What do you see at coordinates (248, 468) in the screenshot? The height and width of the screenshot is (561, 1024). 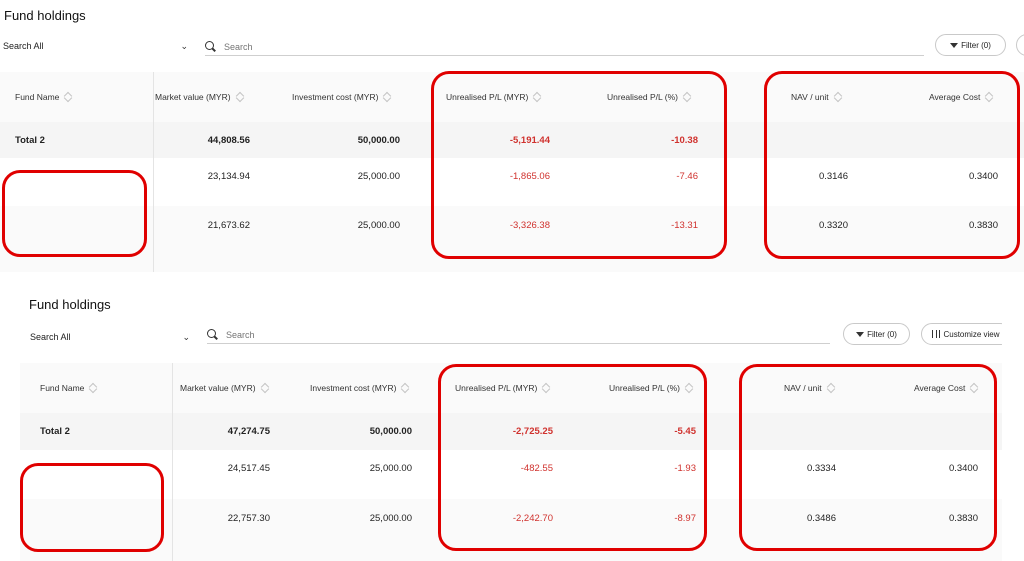 I see `market-value: 24,517.45` at bounding box center [248, 468].